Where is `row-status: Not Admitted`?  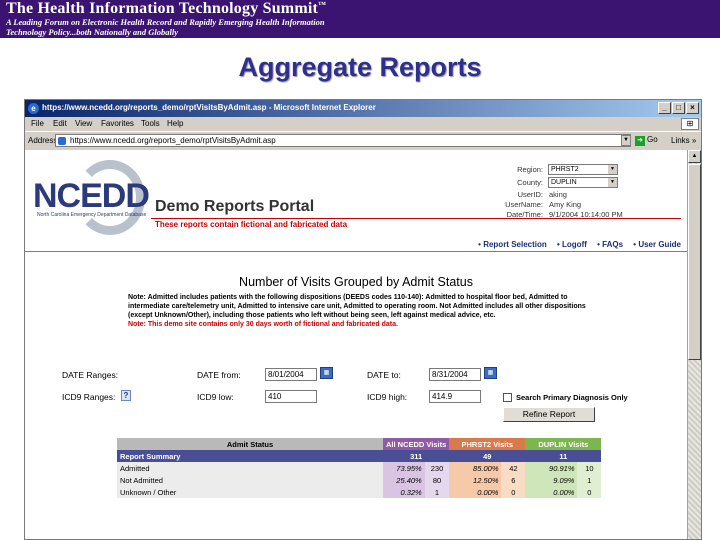
row-status: Not Admitted is located at coordinates (250, 480).